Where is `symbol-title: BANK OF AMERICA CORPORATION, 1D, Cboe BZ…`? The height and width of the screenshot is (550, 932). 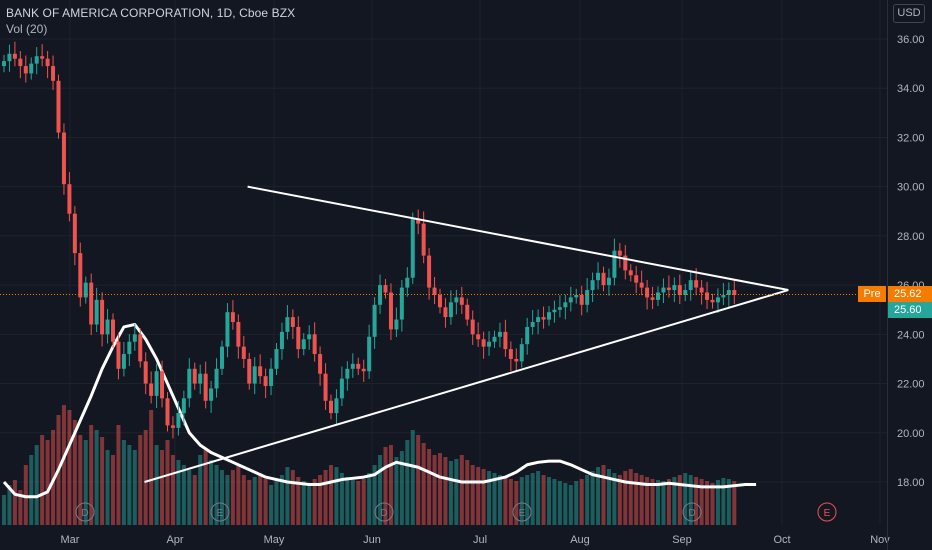 symbol-title: BANK OF AMERICA CORPORATION, 1D, Cboe BZ… is located at coordinates (151, 13).